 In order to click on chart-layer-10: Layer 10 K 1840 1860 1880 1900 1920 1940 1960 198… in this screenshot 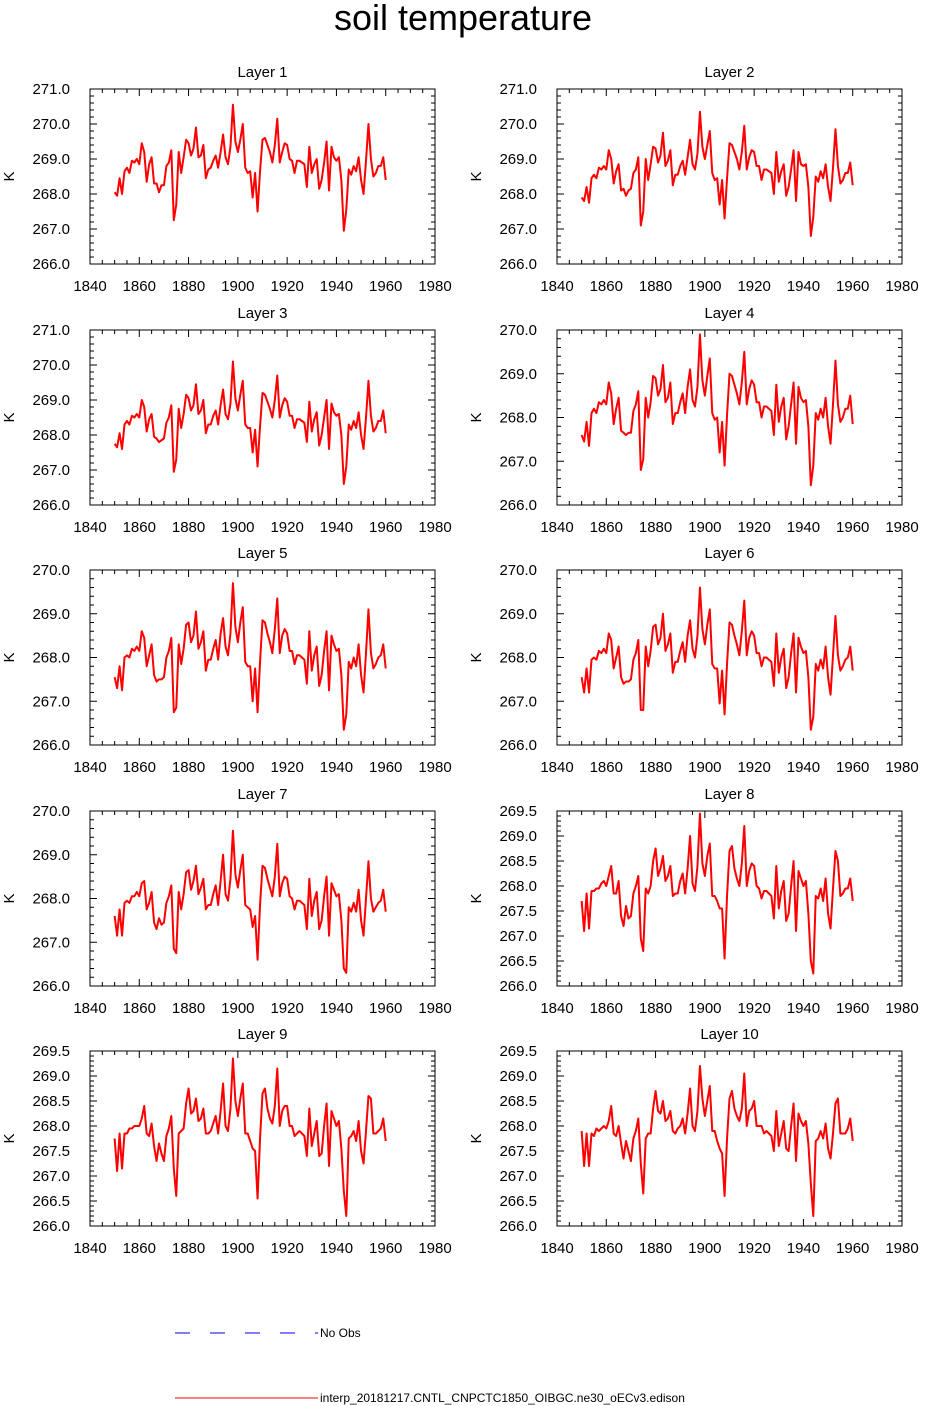, I will do `click(693, 1141)`.